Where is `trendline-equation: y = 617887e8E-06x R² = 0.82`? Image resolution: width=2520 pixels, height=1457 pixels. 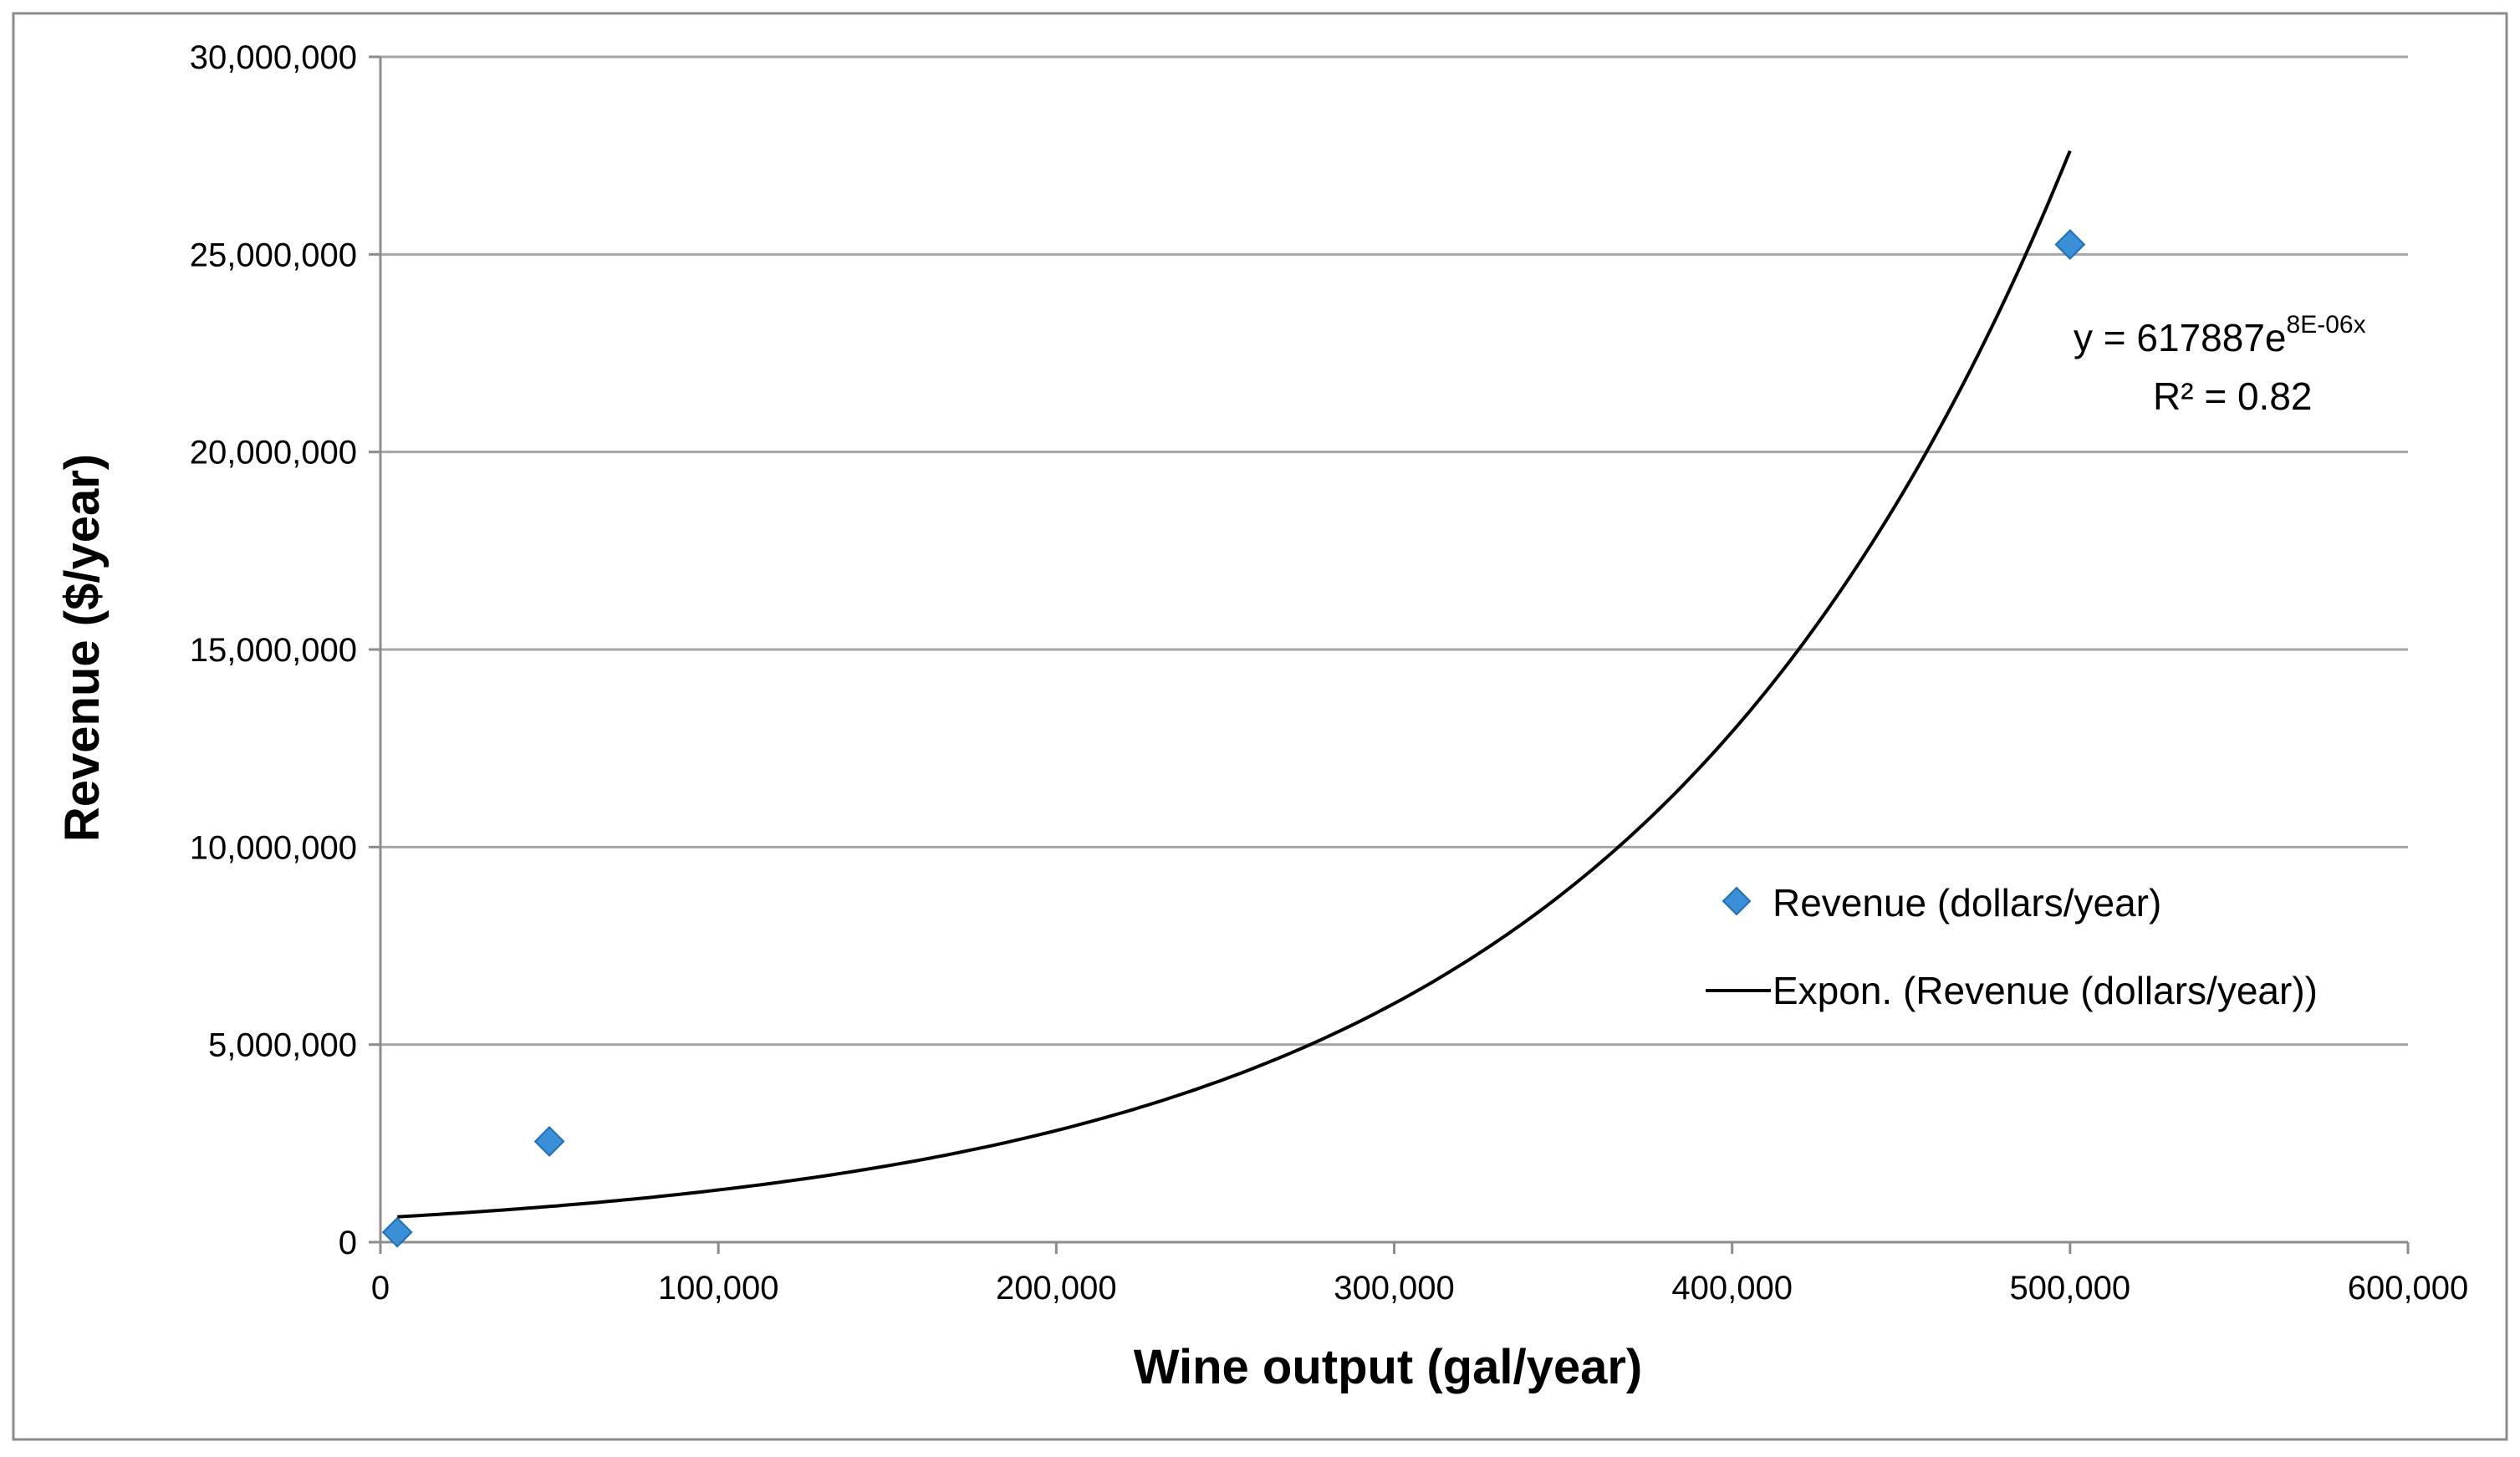
trendline-equation: y = 617887e8E-06x R² = 0.82 is located at coordinates (2220, 364).